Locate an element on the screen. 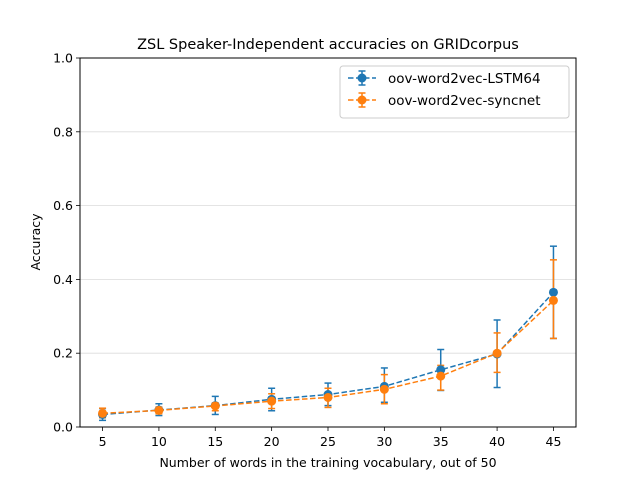 This screenshot has height=480, width=640. x-tick-label: 20 is located at coordinates (272, 441).